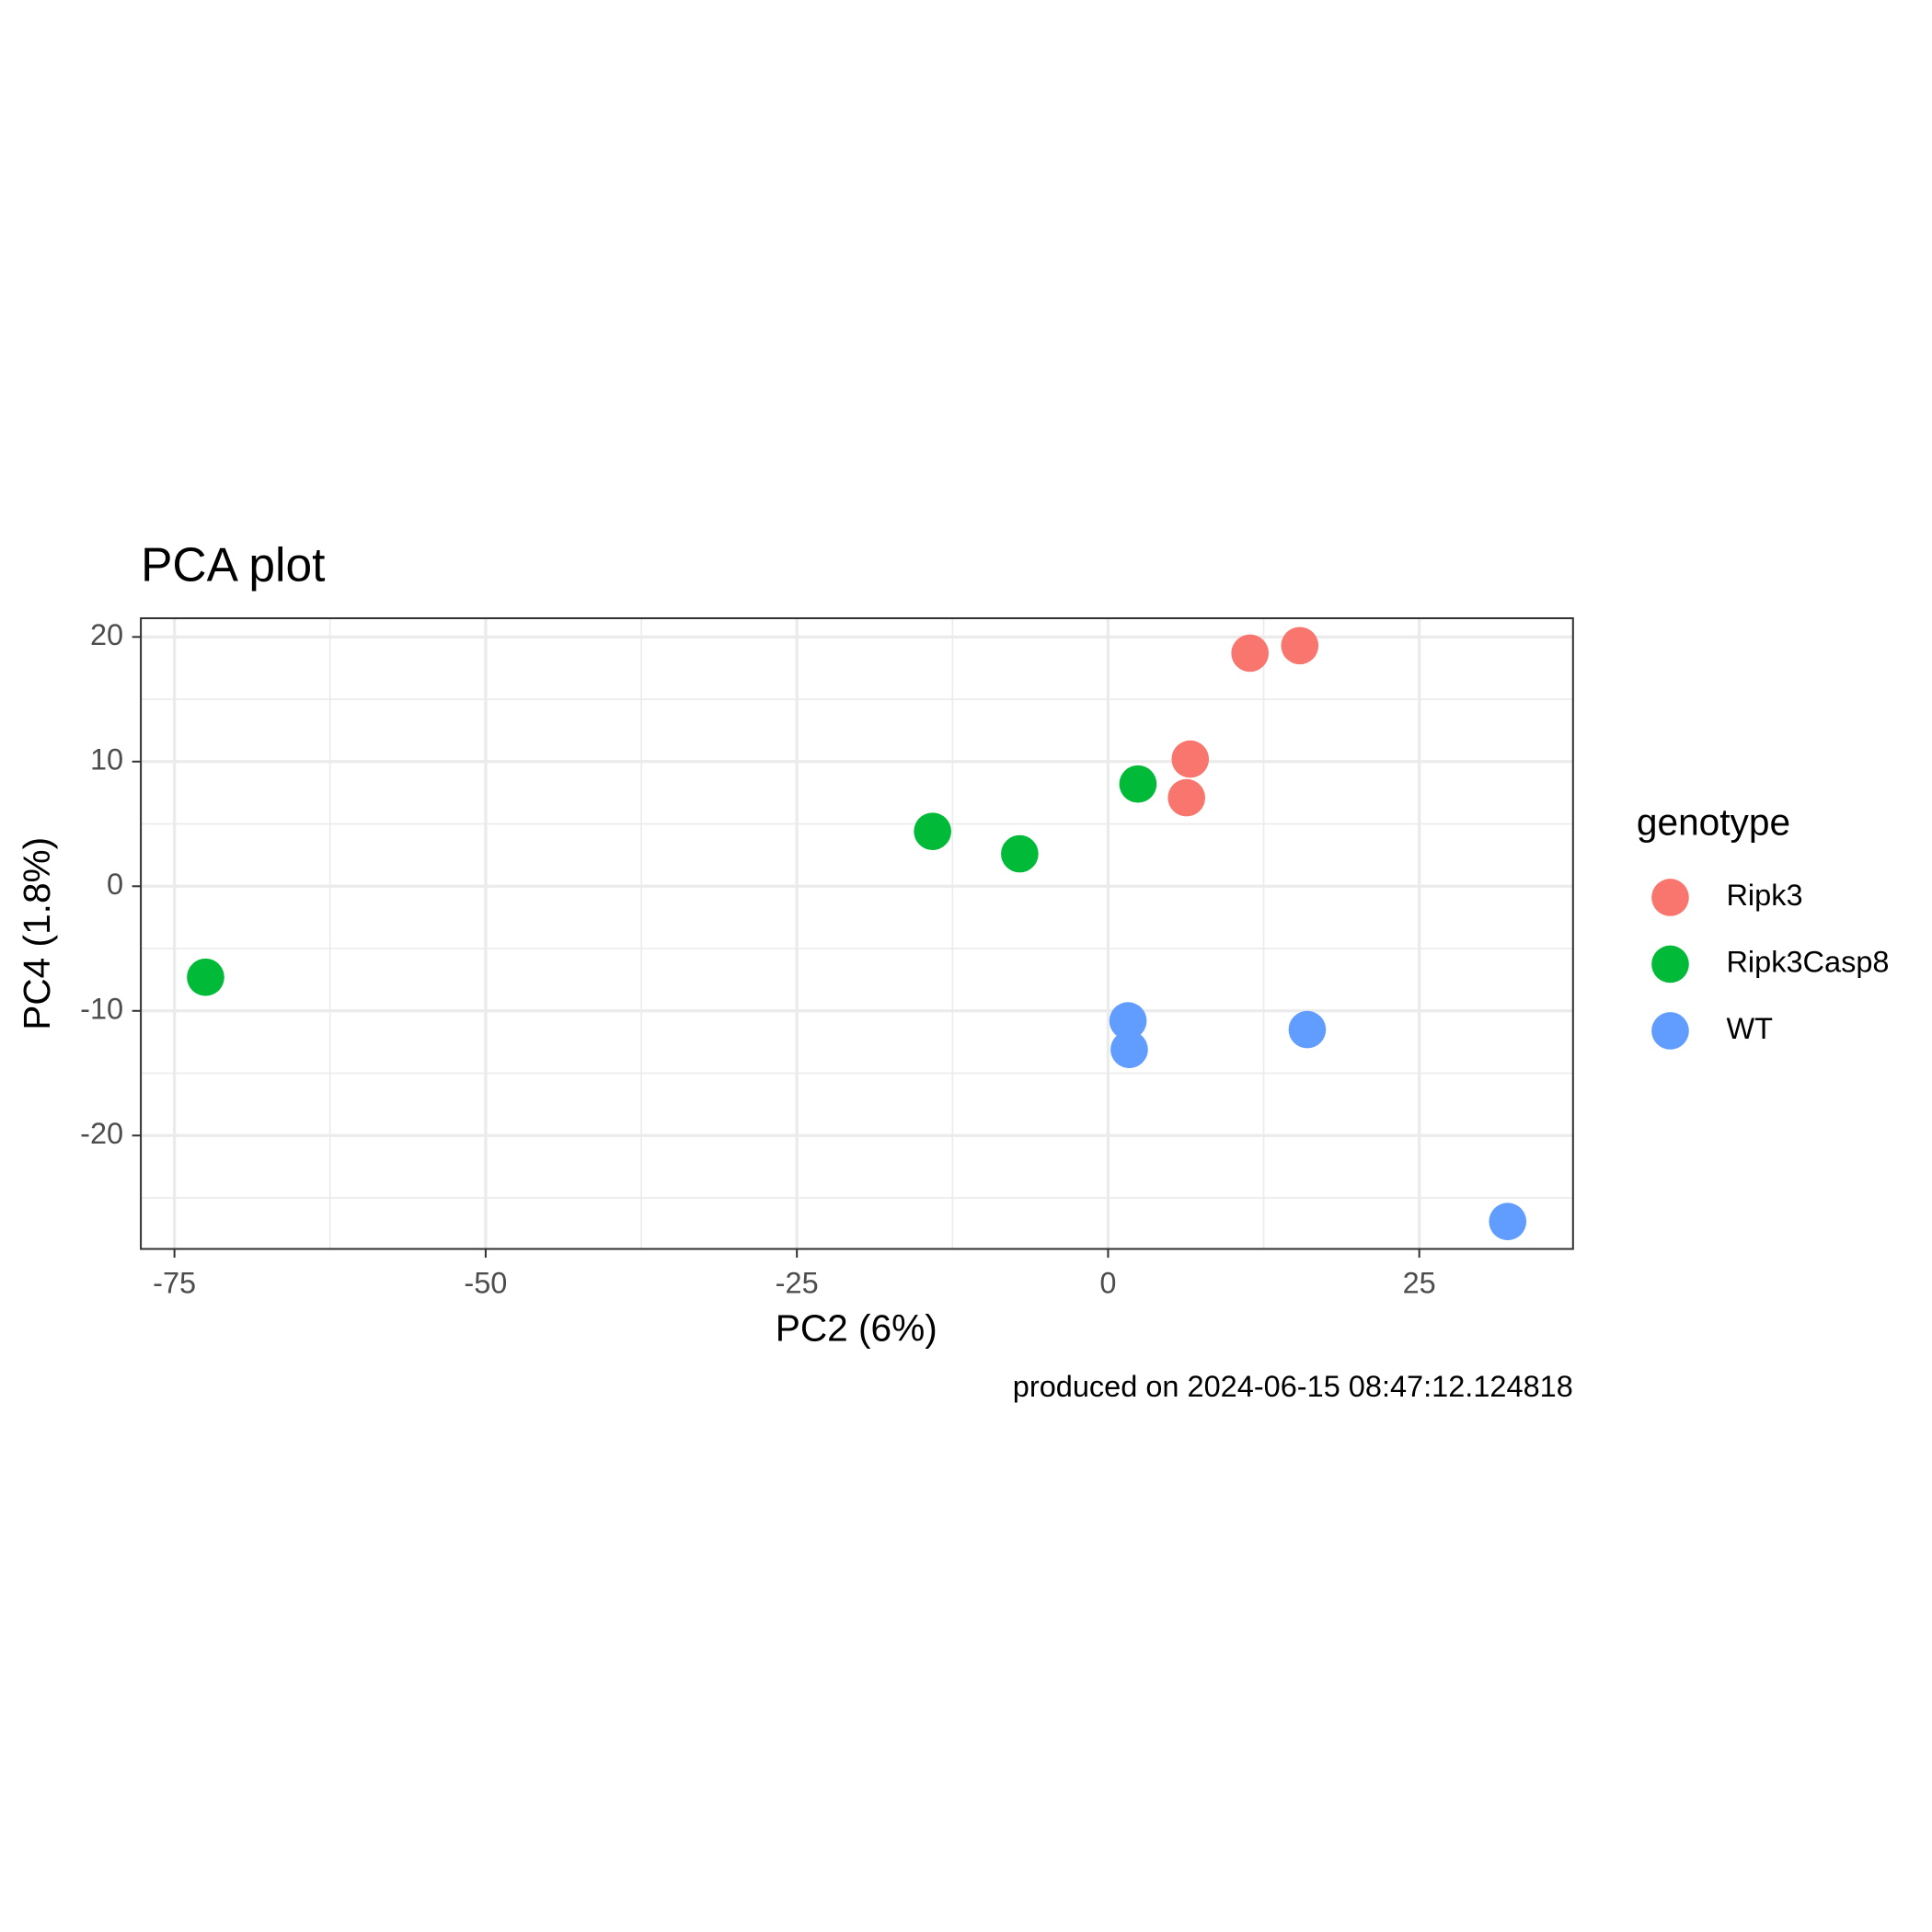 This screenshot has width=1932, height=1932. Describe the element at coordinates (37, 933) in the screenshot. I see `y-axis-label: PC4 (1.8%)` at that location.